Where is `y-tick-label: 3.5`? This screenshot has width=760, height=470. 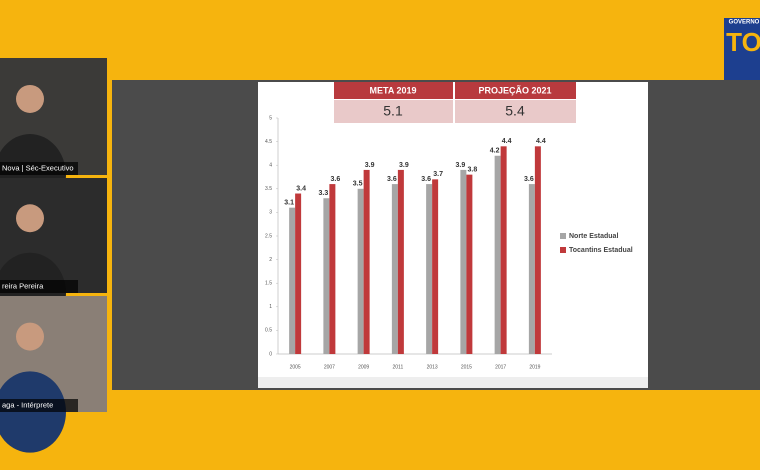
y-tick-label: 3.5 is located at coordinates (268, 189).